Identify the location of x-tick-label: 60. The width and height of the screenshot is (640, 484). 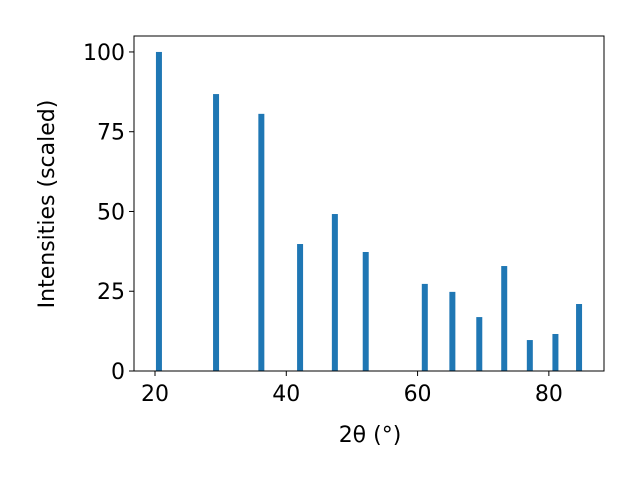
(418, 394).